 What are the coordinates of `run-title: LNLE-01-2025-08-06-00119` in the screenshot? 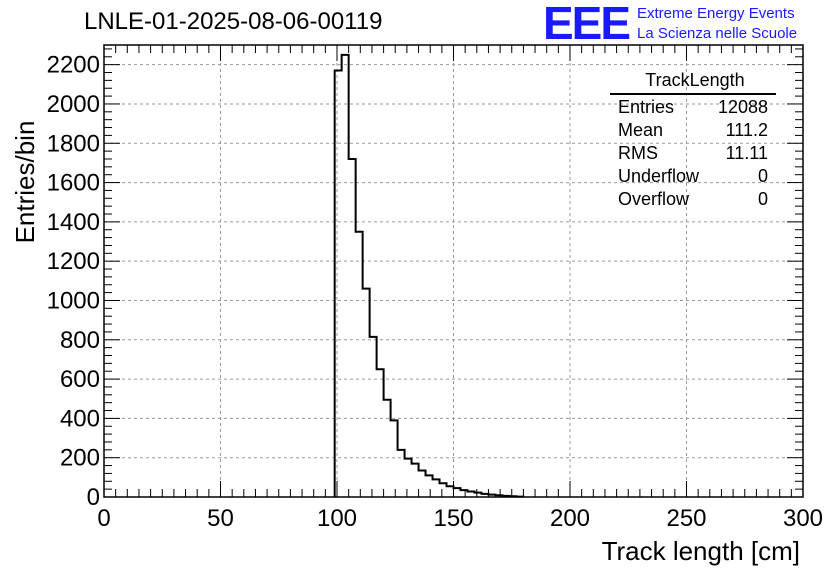 It's located at (233, 21).